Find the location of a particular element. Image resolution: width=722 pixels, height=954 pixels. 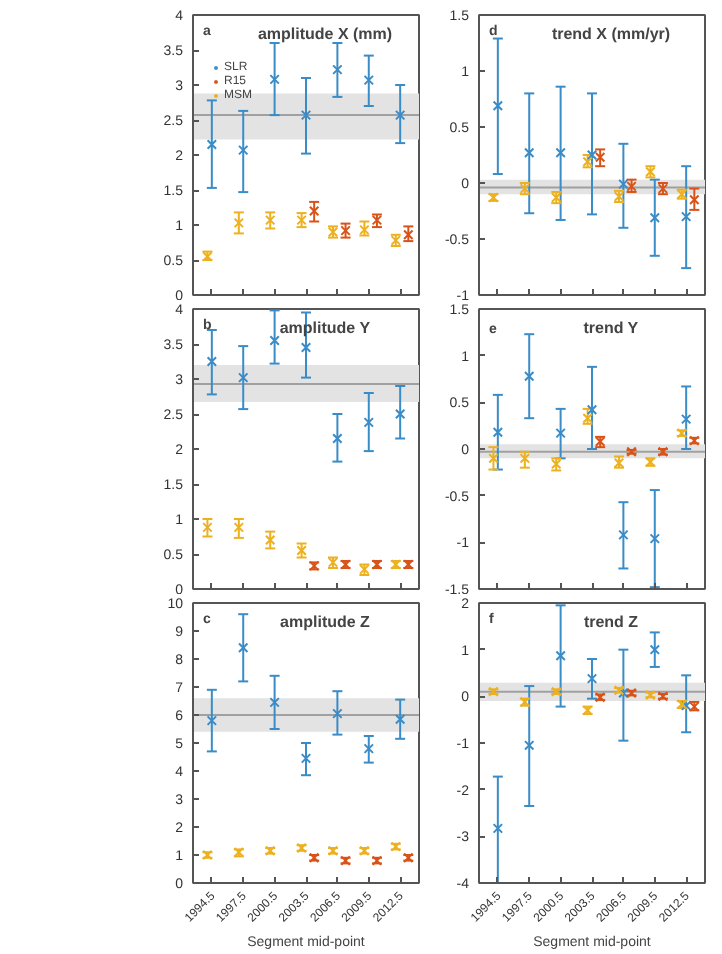

text: trend Y is located at coordinates (611, 328).